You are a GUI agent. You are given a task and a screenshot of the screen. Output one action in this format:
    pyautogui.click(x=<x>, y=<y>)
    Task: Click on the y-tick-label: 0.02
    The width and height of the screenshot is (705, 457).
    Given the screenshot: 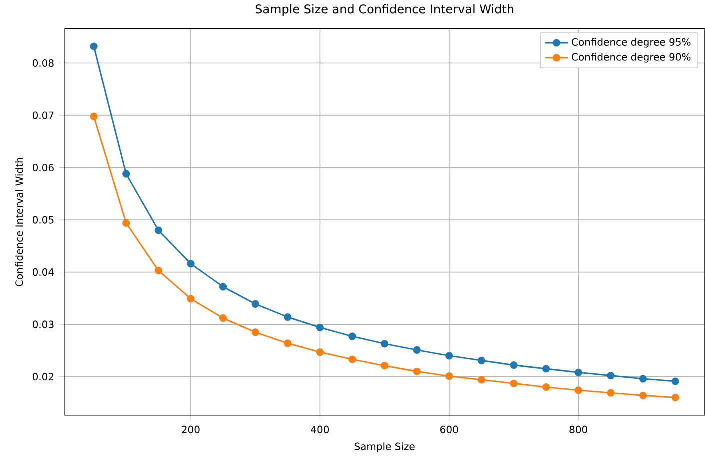 What is the action you would take?
    pyautogui.click(x=43, y=377)
    